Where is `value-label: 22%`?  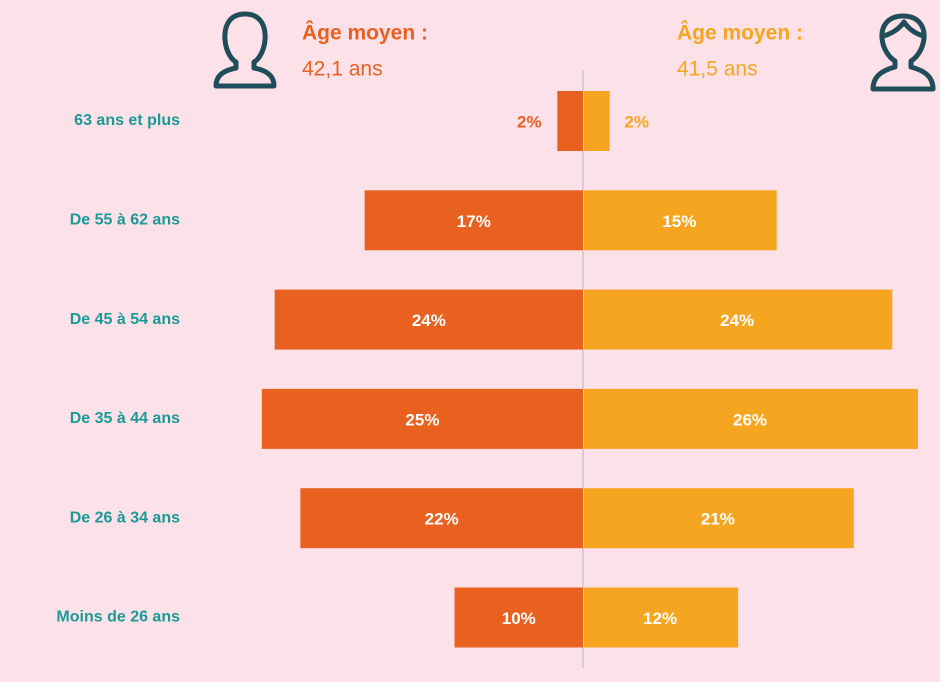
value-label: 22% is located at coordinates (442, 519).